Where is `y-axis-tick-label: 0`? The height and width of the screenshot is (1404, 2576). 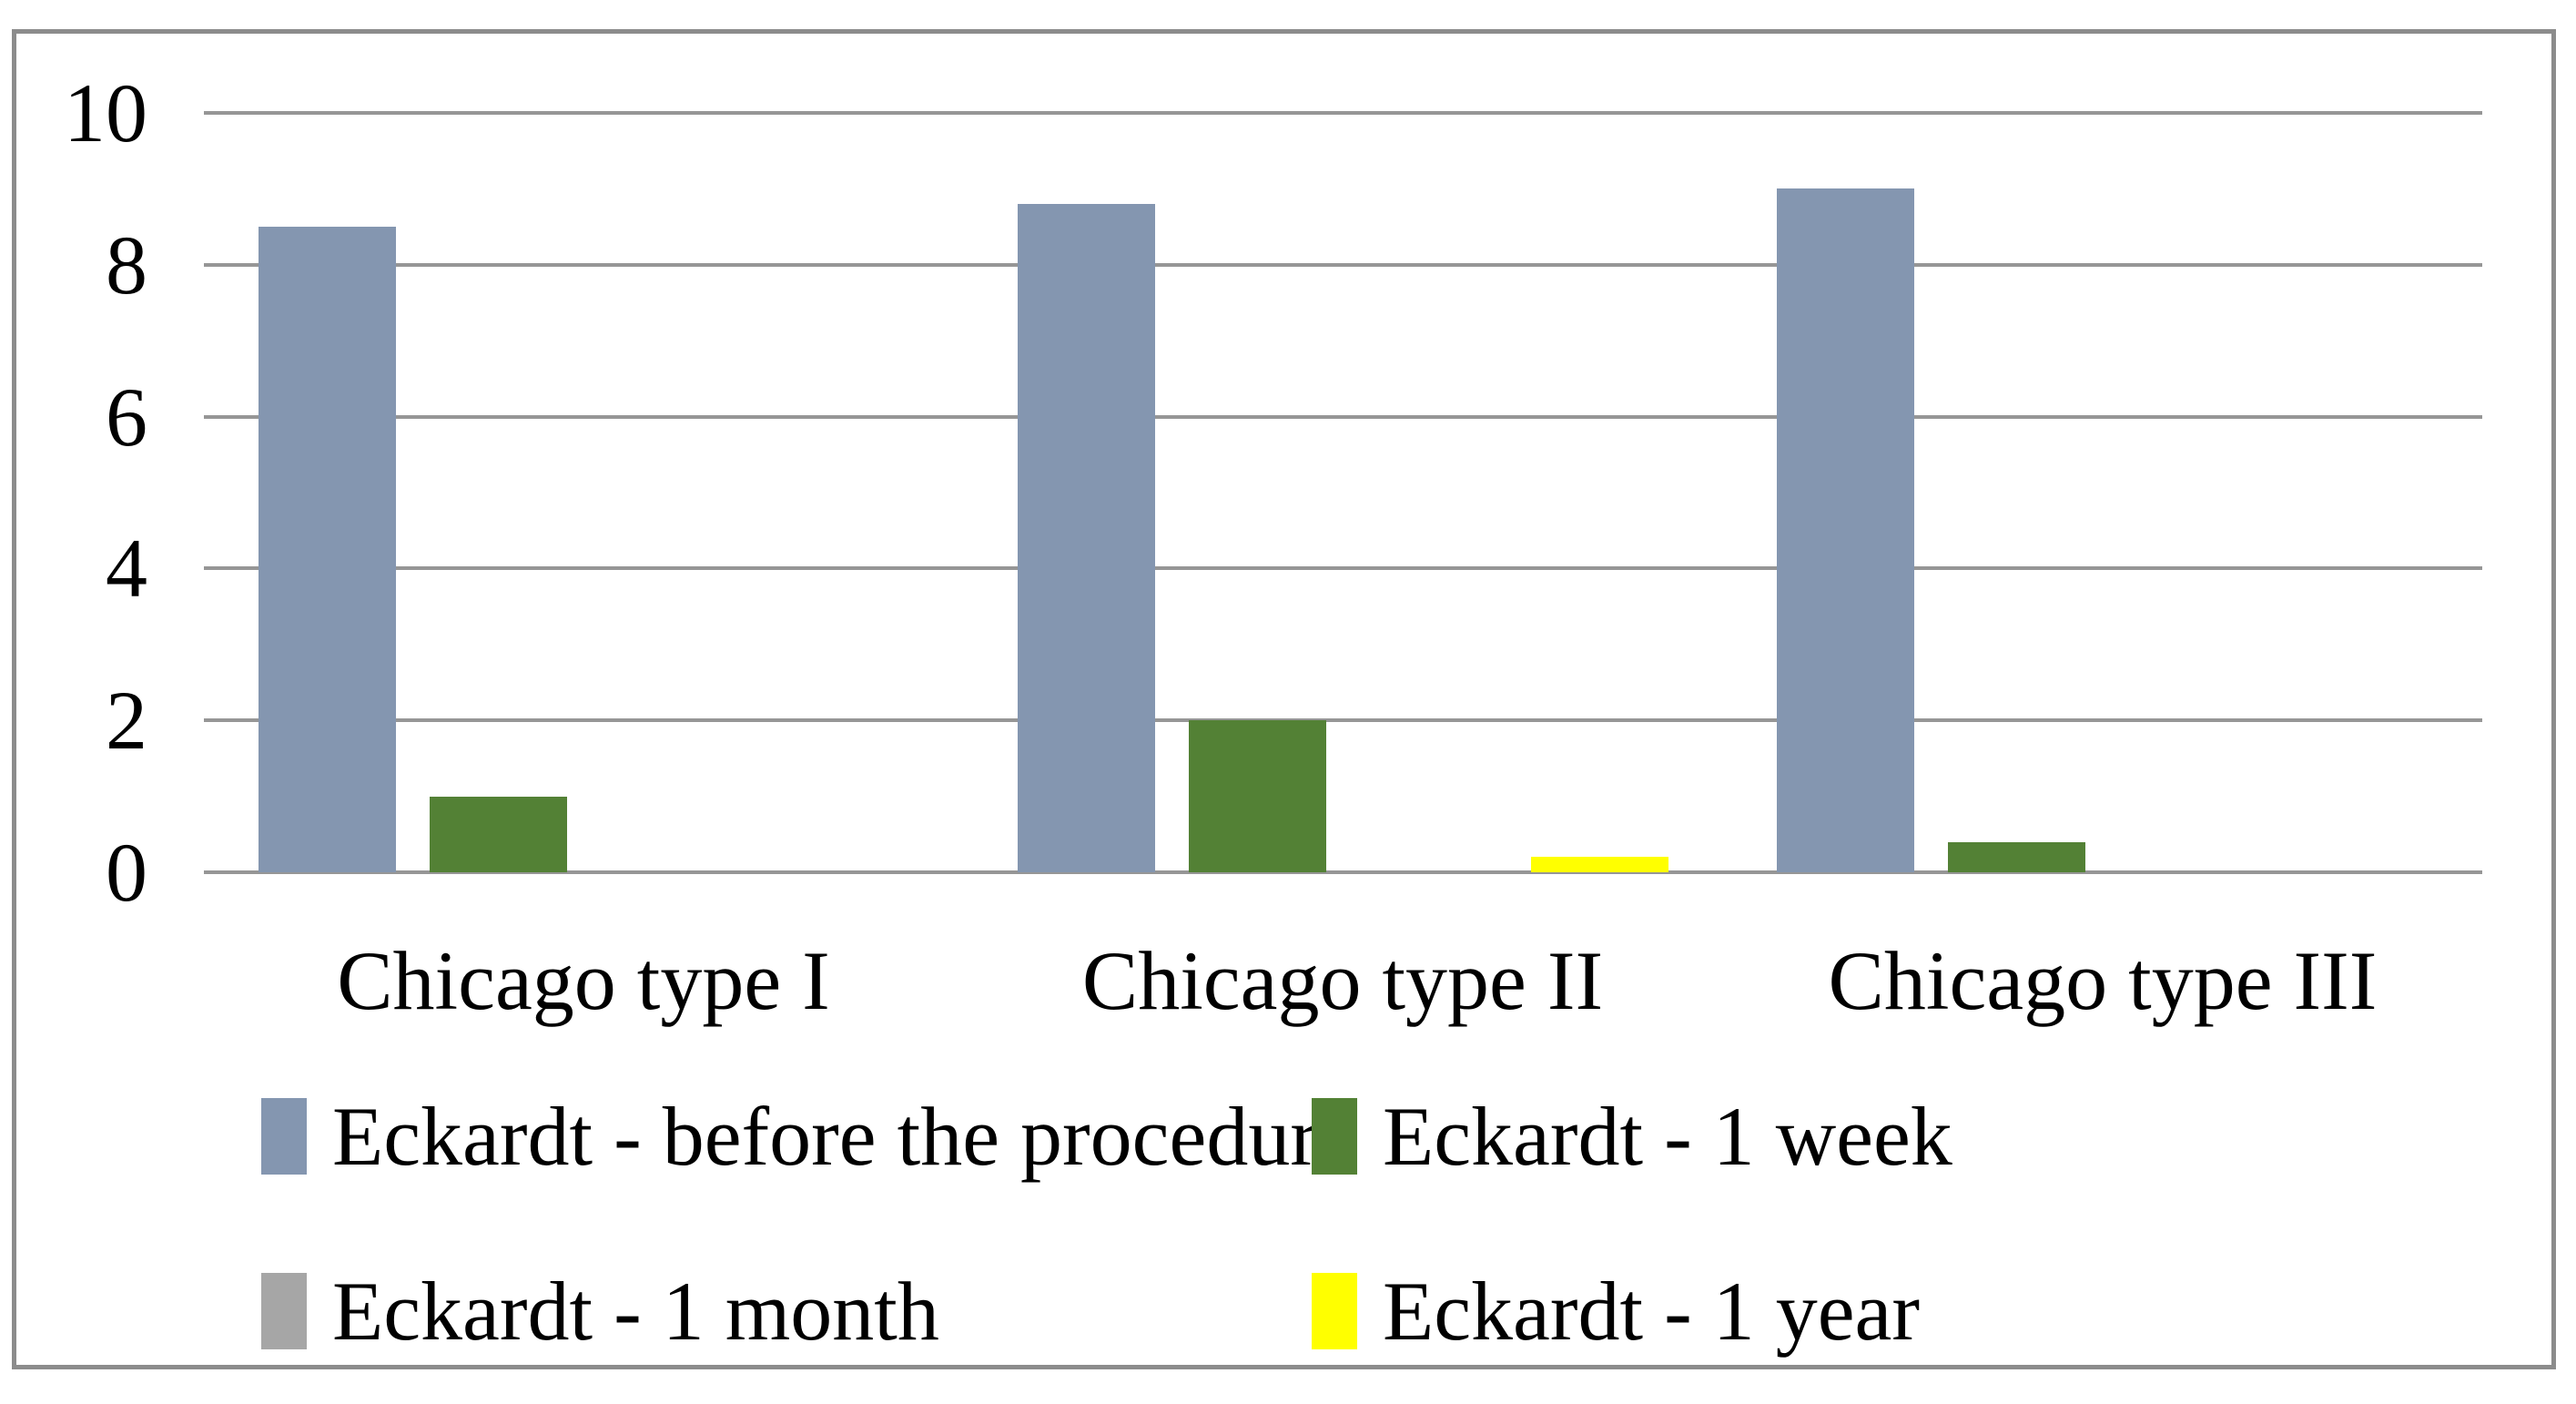 y-axis-tick-label: 0 is located at coordinates (126, 873).